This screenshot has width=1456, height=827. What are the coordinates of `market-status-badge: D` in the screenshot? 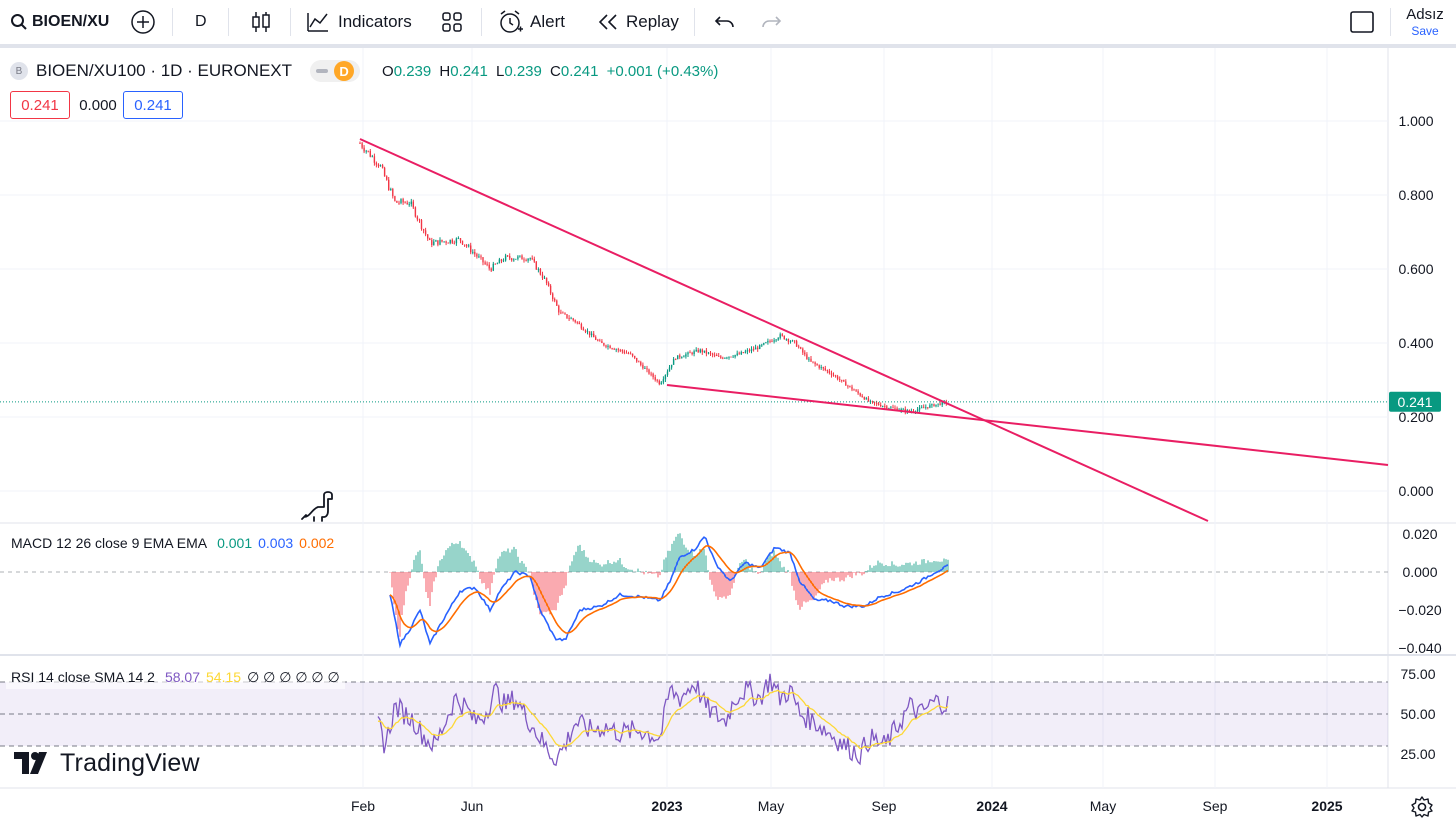 It's located at (335, 71).